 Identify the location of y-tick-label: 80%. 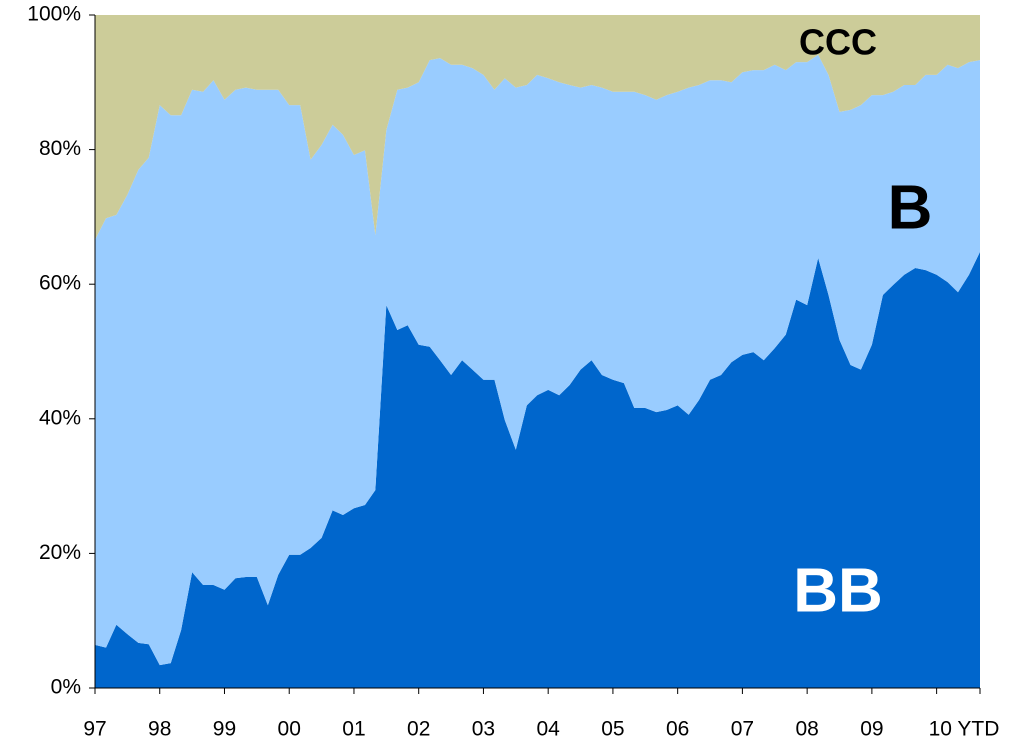
(60, 148).